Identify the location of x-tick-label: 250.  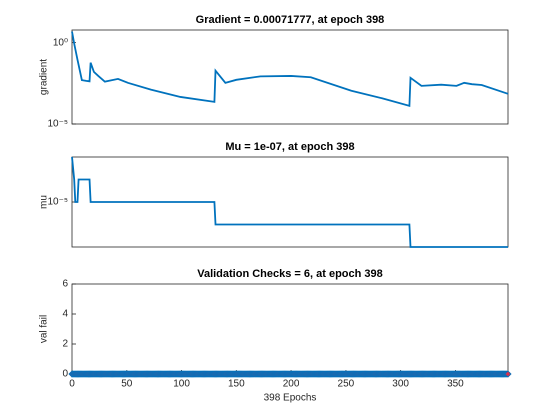
(346, 384).